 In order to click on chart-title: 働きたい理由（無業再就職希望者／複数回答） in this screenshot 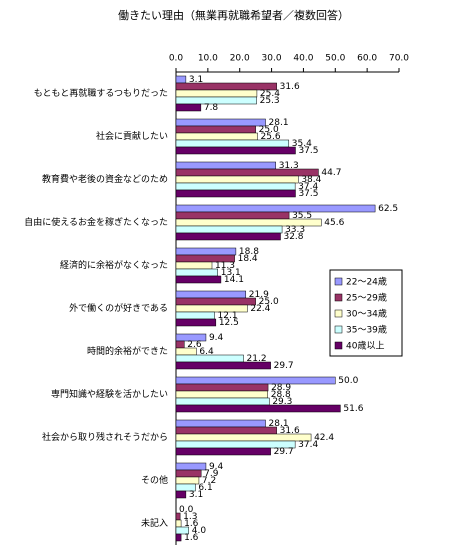, I will do `click(233, 15)`.